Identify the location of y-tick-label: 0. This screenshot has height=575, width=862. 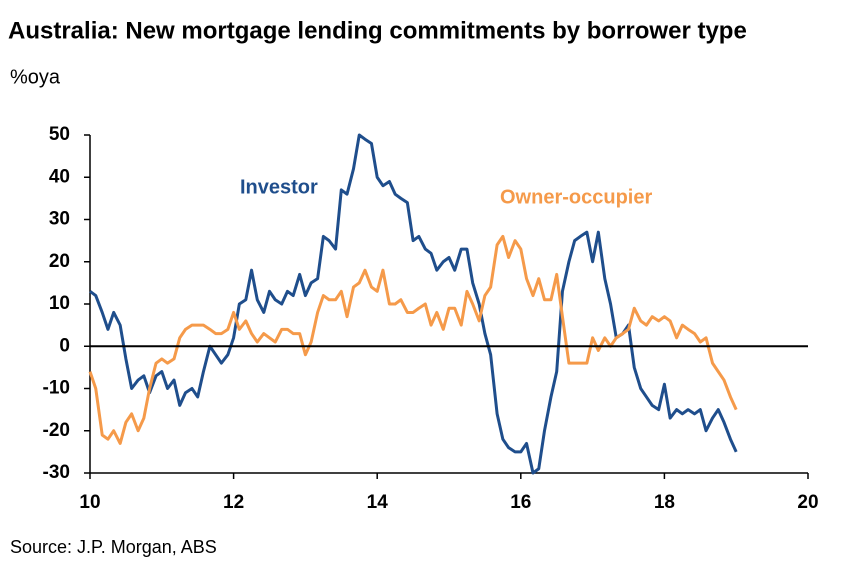
(64, 345).